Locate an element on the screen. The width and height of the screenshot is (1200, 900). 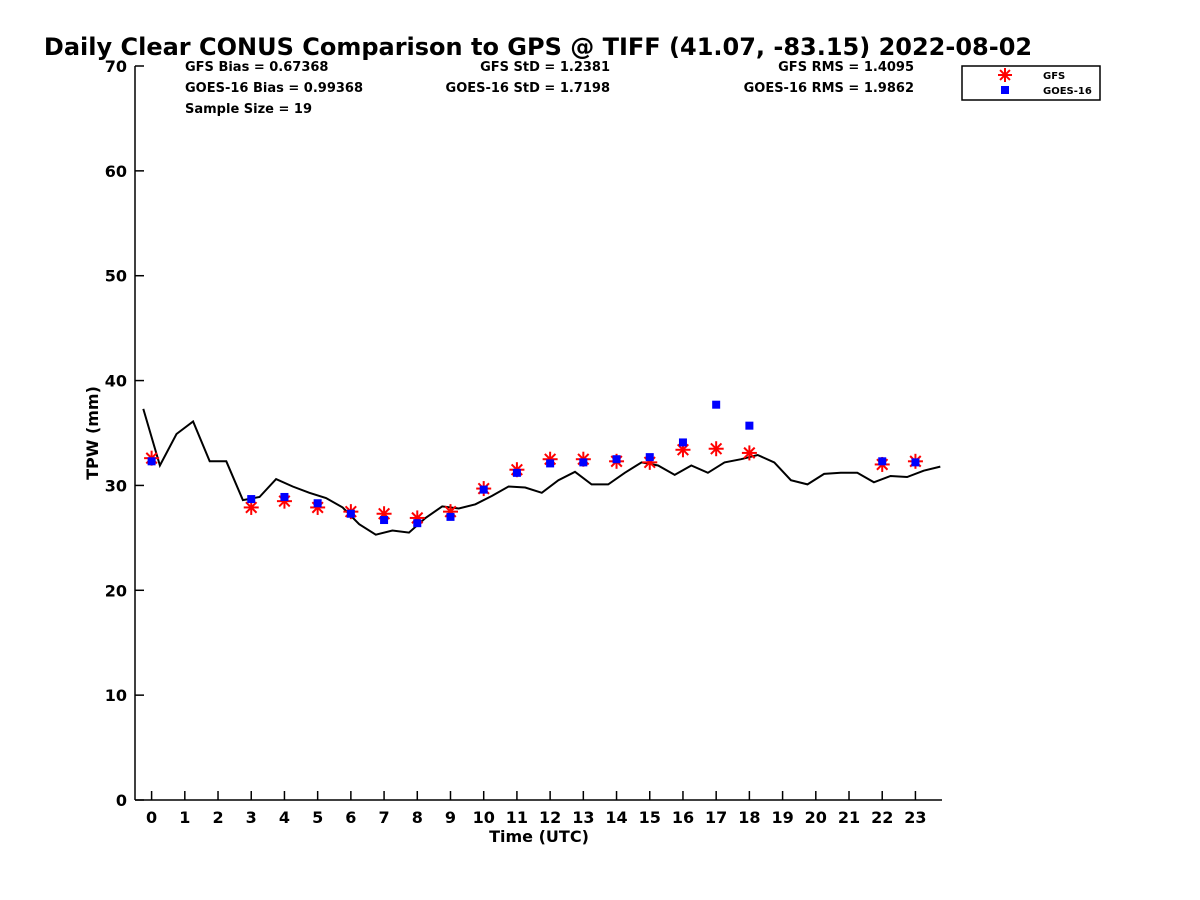
gfs-std-stat: GFS StD = 1.2381 is located at coordinates (545, 67).